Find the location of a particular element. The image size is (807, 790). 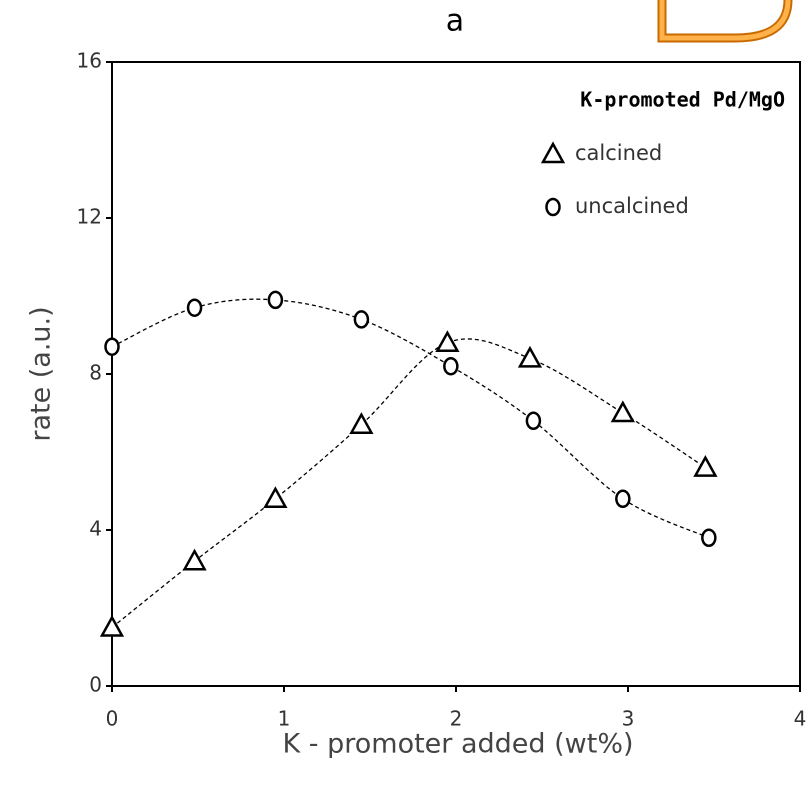

x-tick-label: 2 is located at coordinates (456, 719).